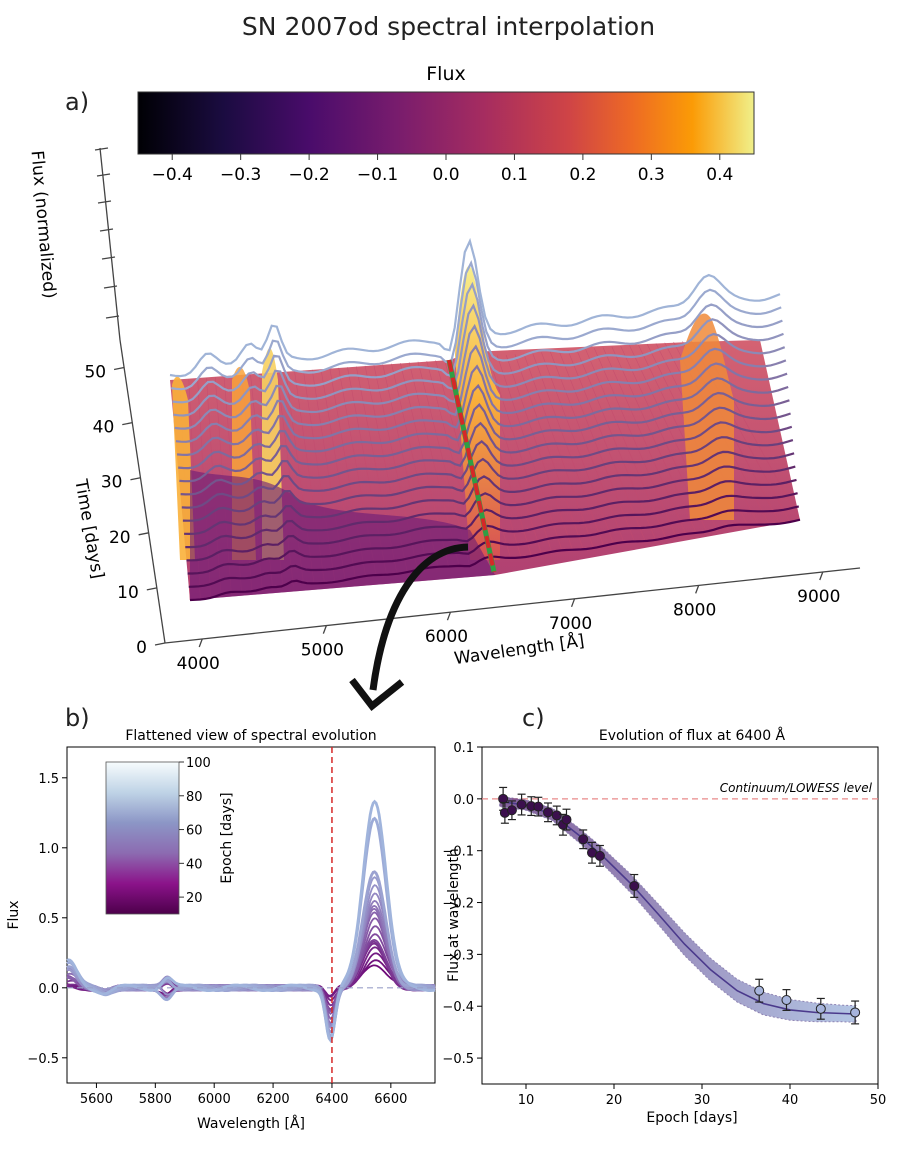  I want to click on x-tick-label-c: 20, so click(614, 1100).